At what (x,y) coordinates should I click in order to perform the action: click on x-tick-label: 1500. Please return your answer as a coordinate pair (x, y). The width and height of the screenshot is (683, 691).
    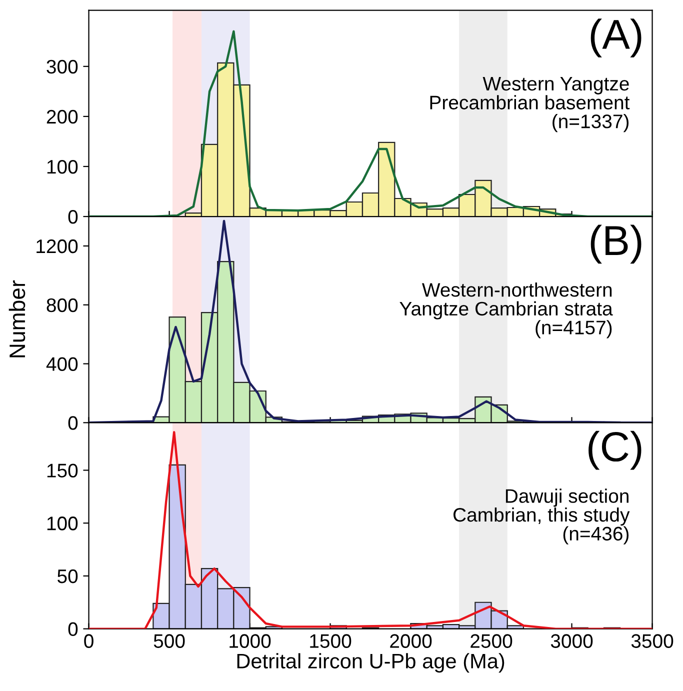
    Looking at the image, I should click on (331, 641).